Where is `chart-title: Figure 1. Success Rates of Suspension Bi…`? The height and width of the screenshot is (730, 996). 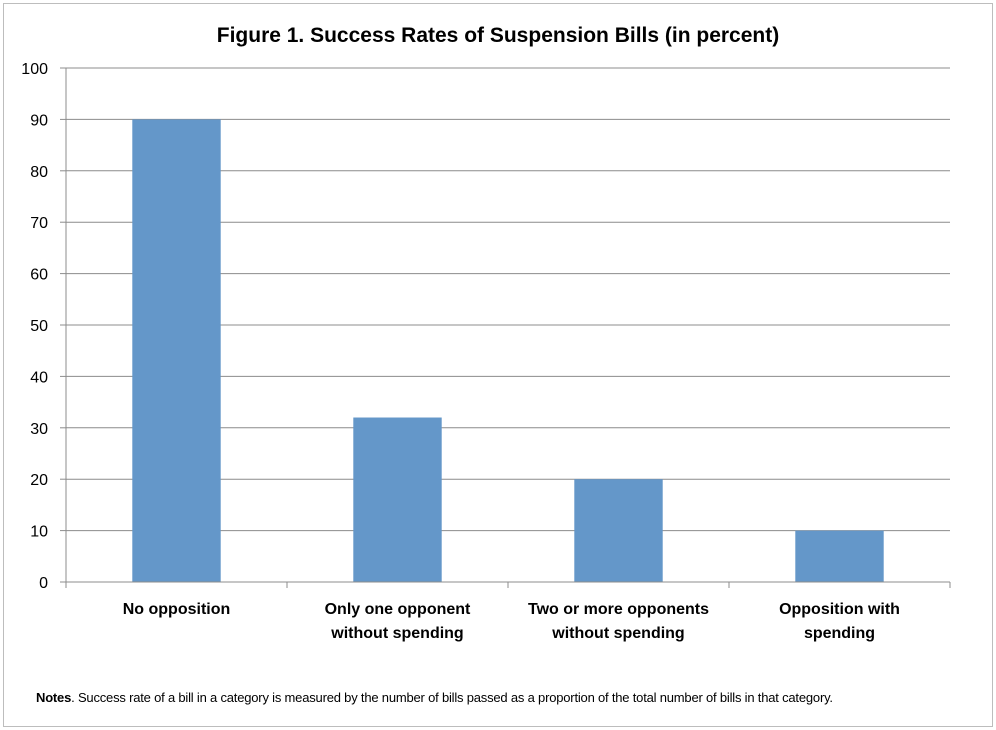 chart-title: Figure 1. Success Rates of Suspension Bi… is located at coordinates (498, 35).